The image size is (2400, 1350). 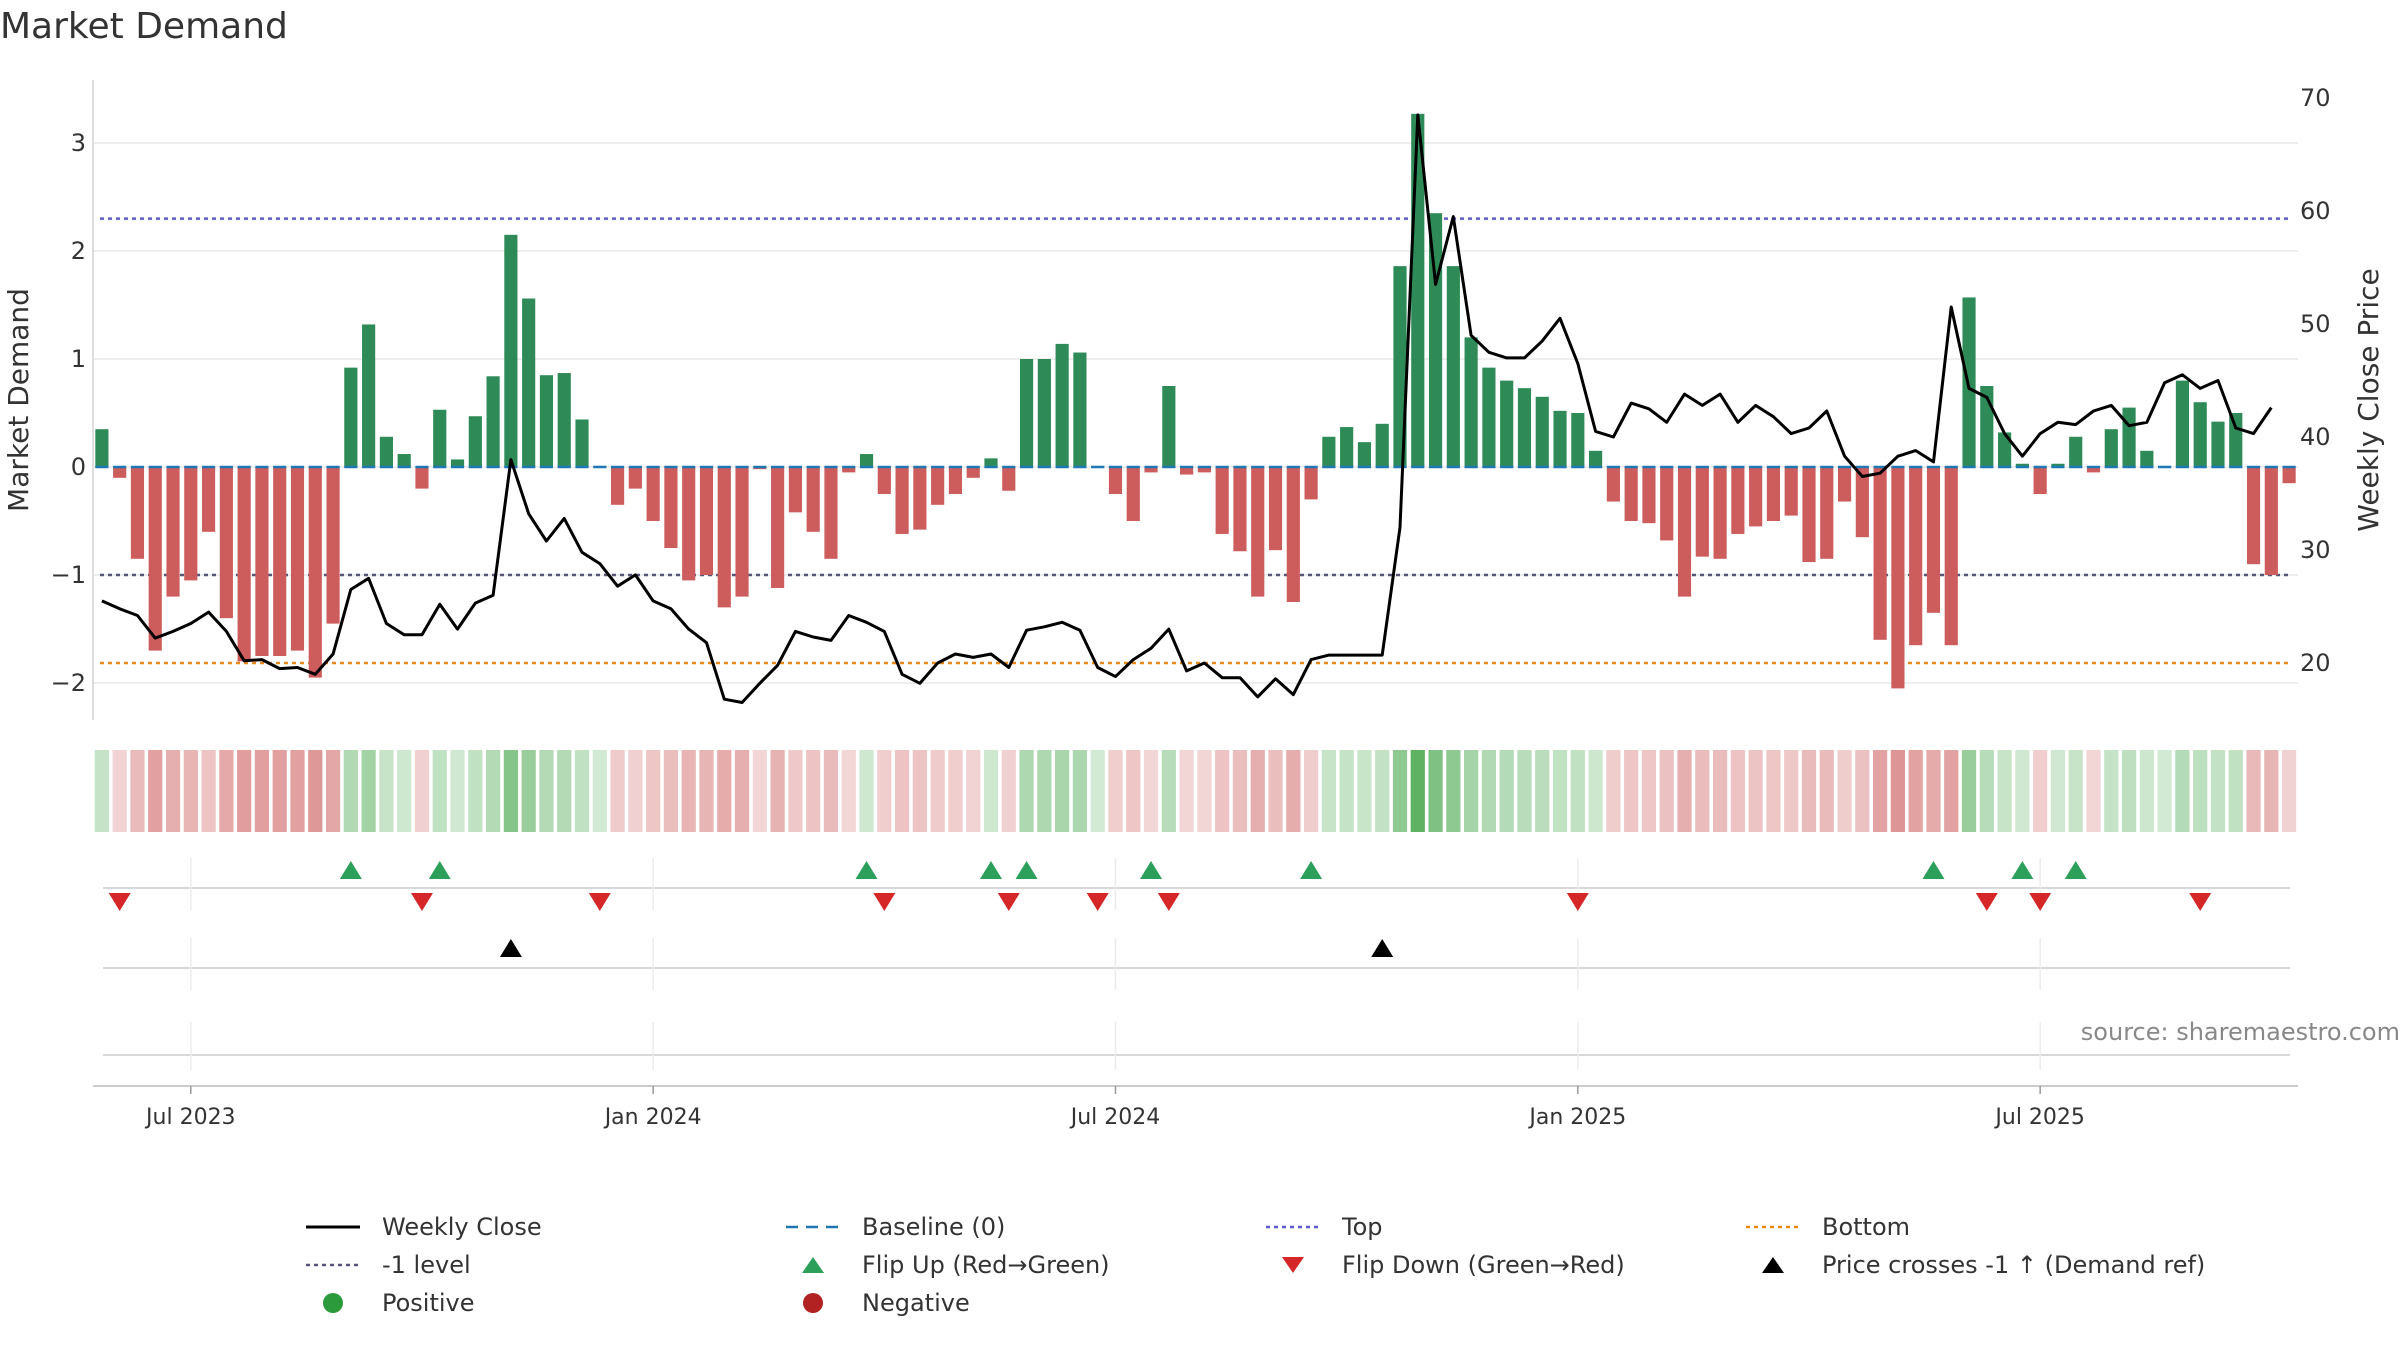 I want to click on right-tick-label: 70, so click(x=2315, y=98).